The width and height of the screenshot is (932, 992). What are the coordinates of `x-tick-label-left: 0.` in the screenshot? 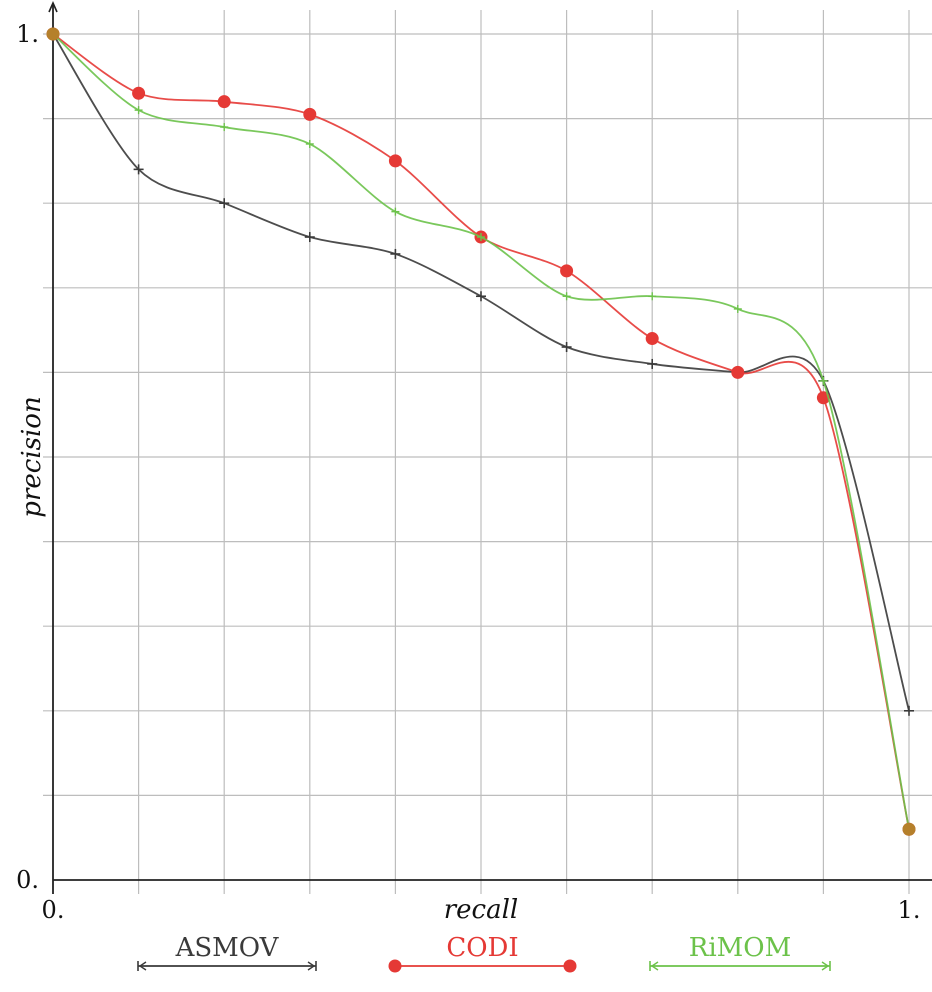 It's located at (53, 910).